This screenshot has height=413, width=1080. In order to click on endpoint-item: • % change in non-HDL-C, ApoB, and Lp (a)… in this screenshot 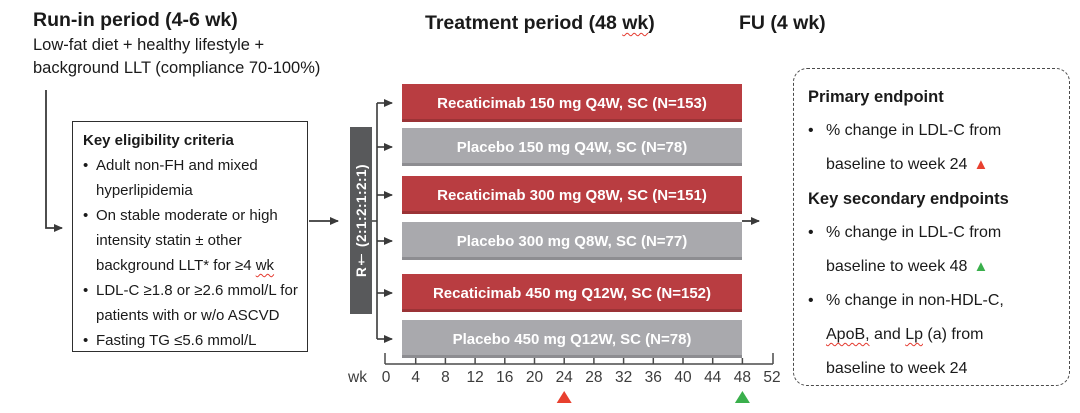, I will do `click(934, 335)`.